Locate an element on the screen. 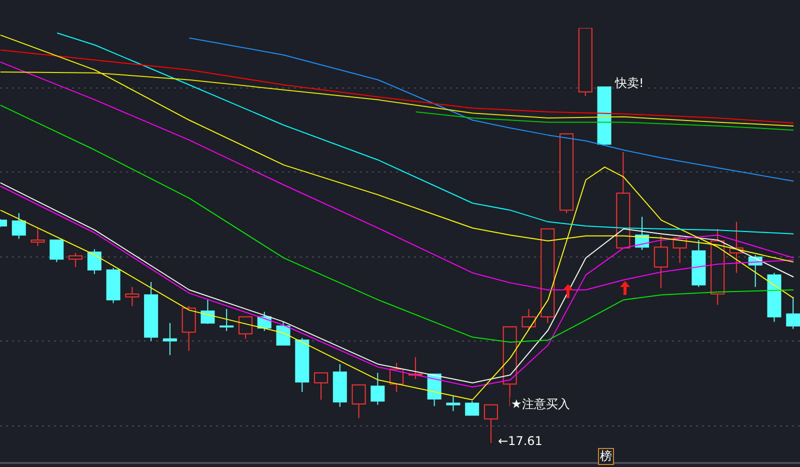 This screenshot has height=467, width=800. annotation: ★注意买入 is located at coordinates (540, 404).